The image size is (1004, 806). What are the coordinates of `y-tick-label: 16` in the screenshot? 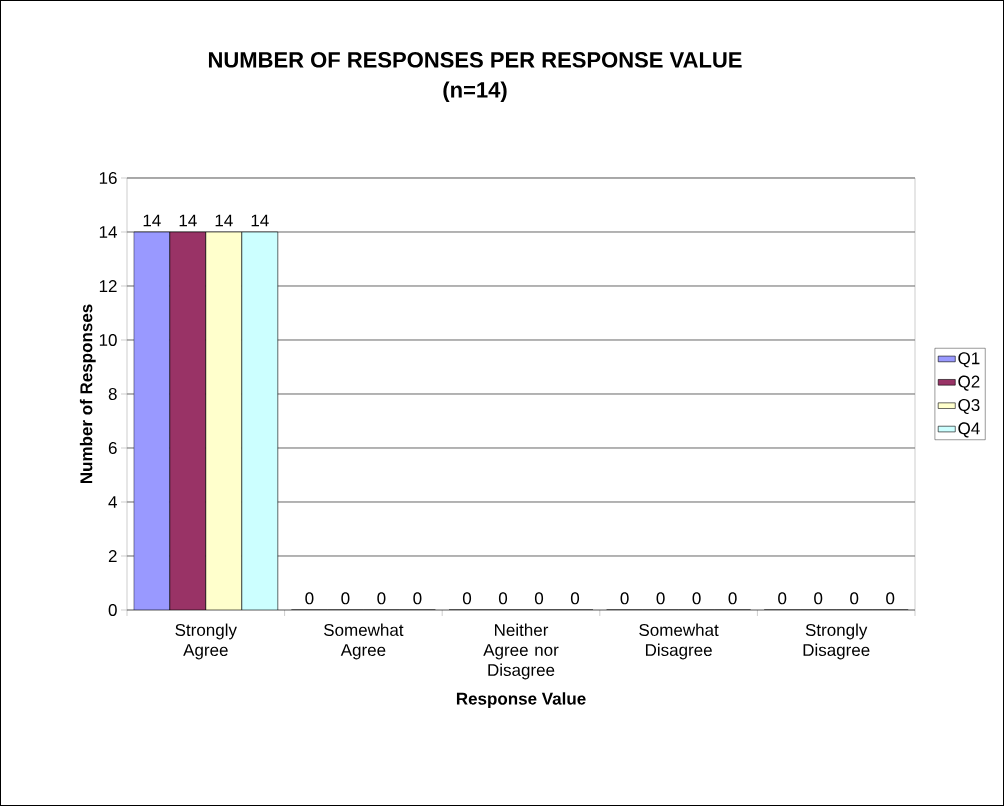 It's located at (108, 178).